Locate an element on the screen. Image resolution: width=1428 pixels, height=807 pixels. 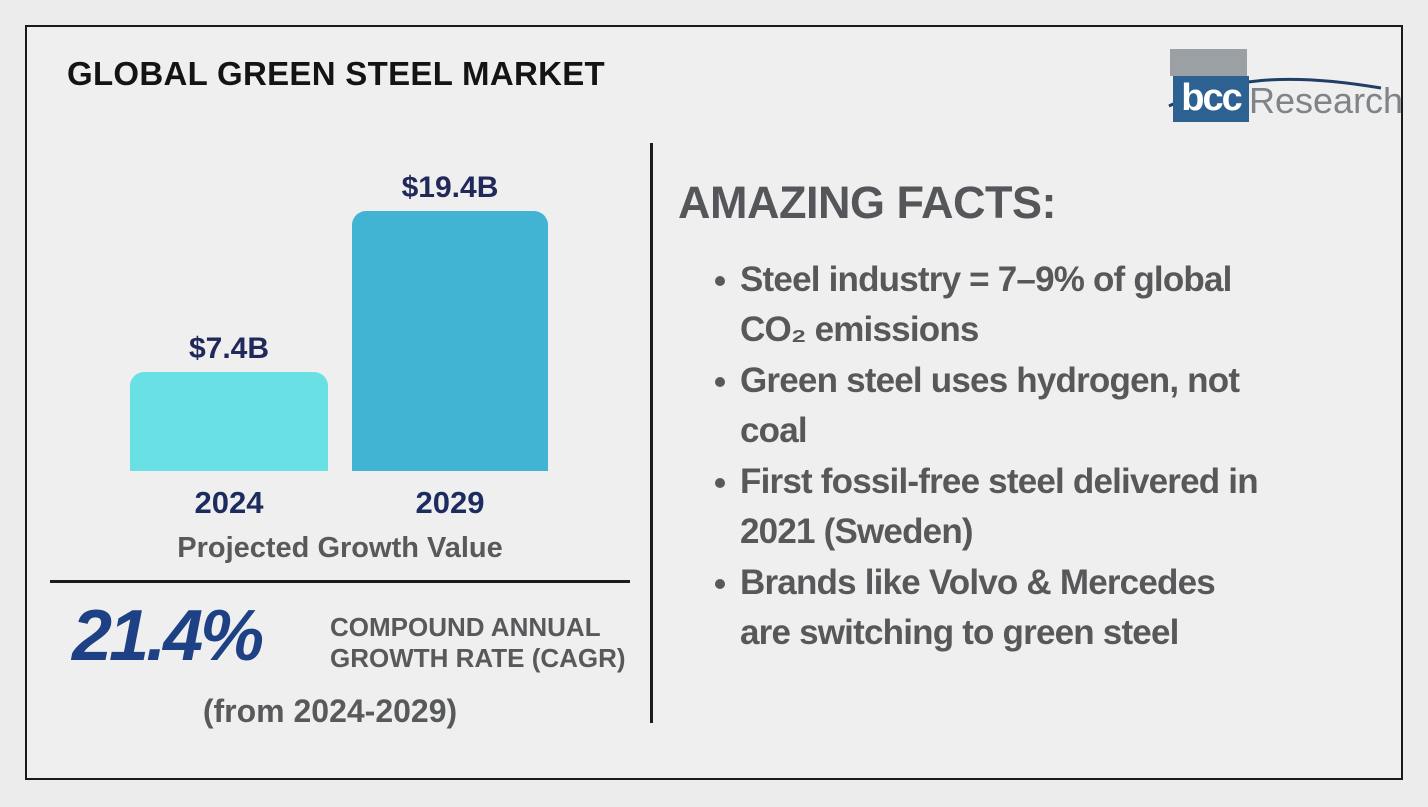
bcc-research-logo: bcc Research is located at coordinates (1270, 92).